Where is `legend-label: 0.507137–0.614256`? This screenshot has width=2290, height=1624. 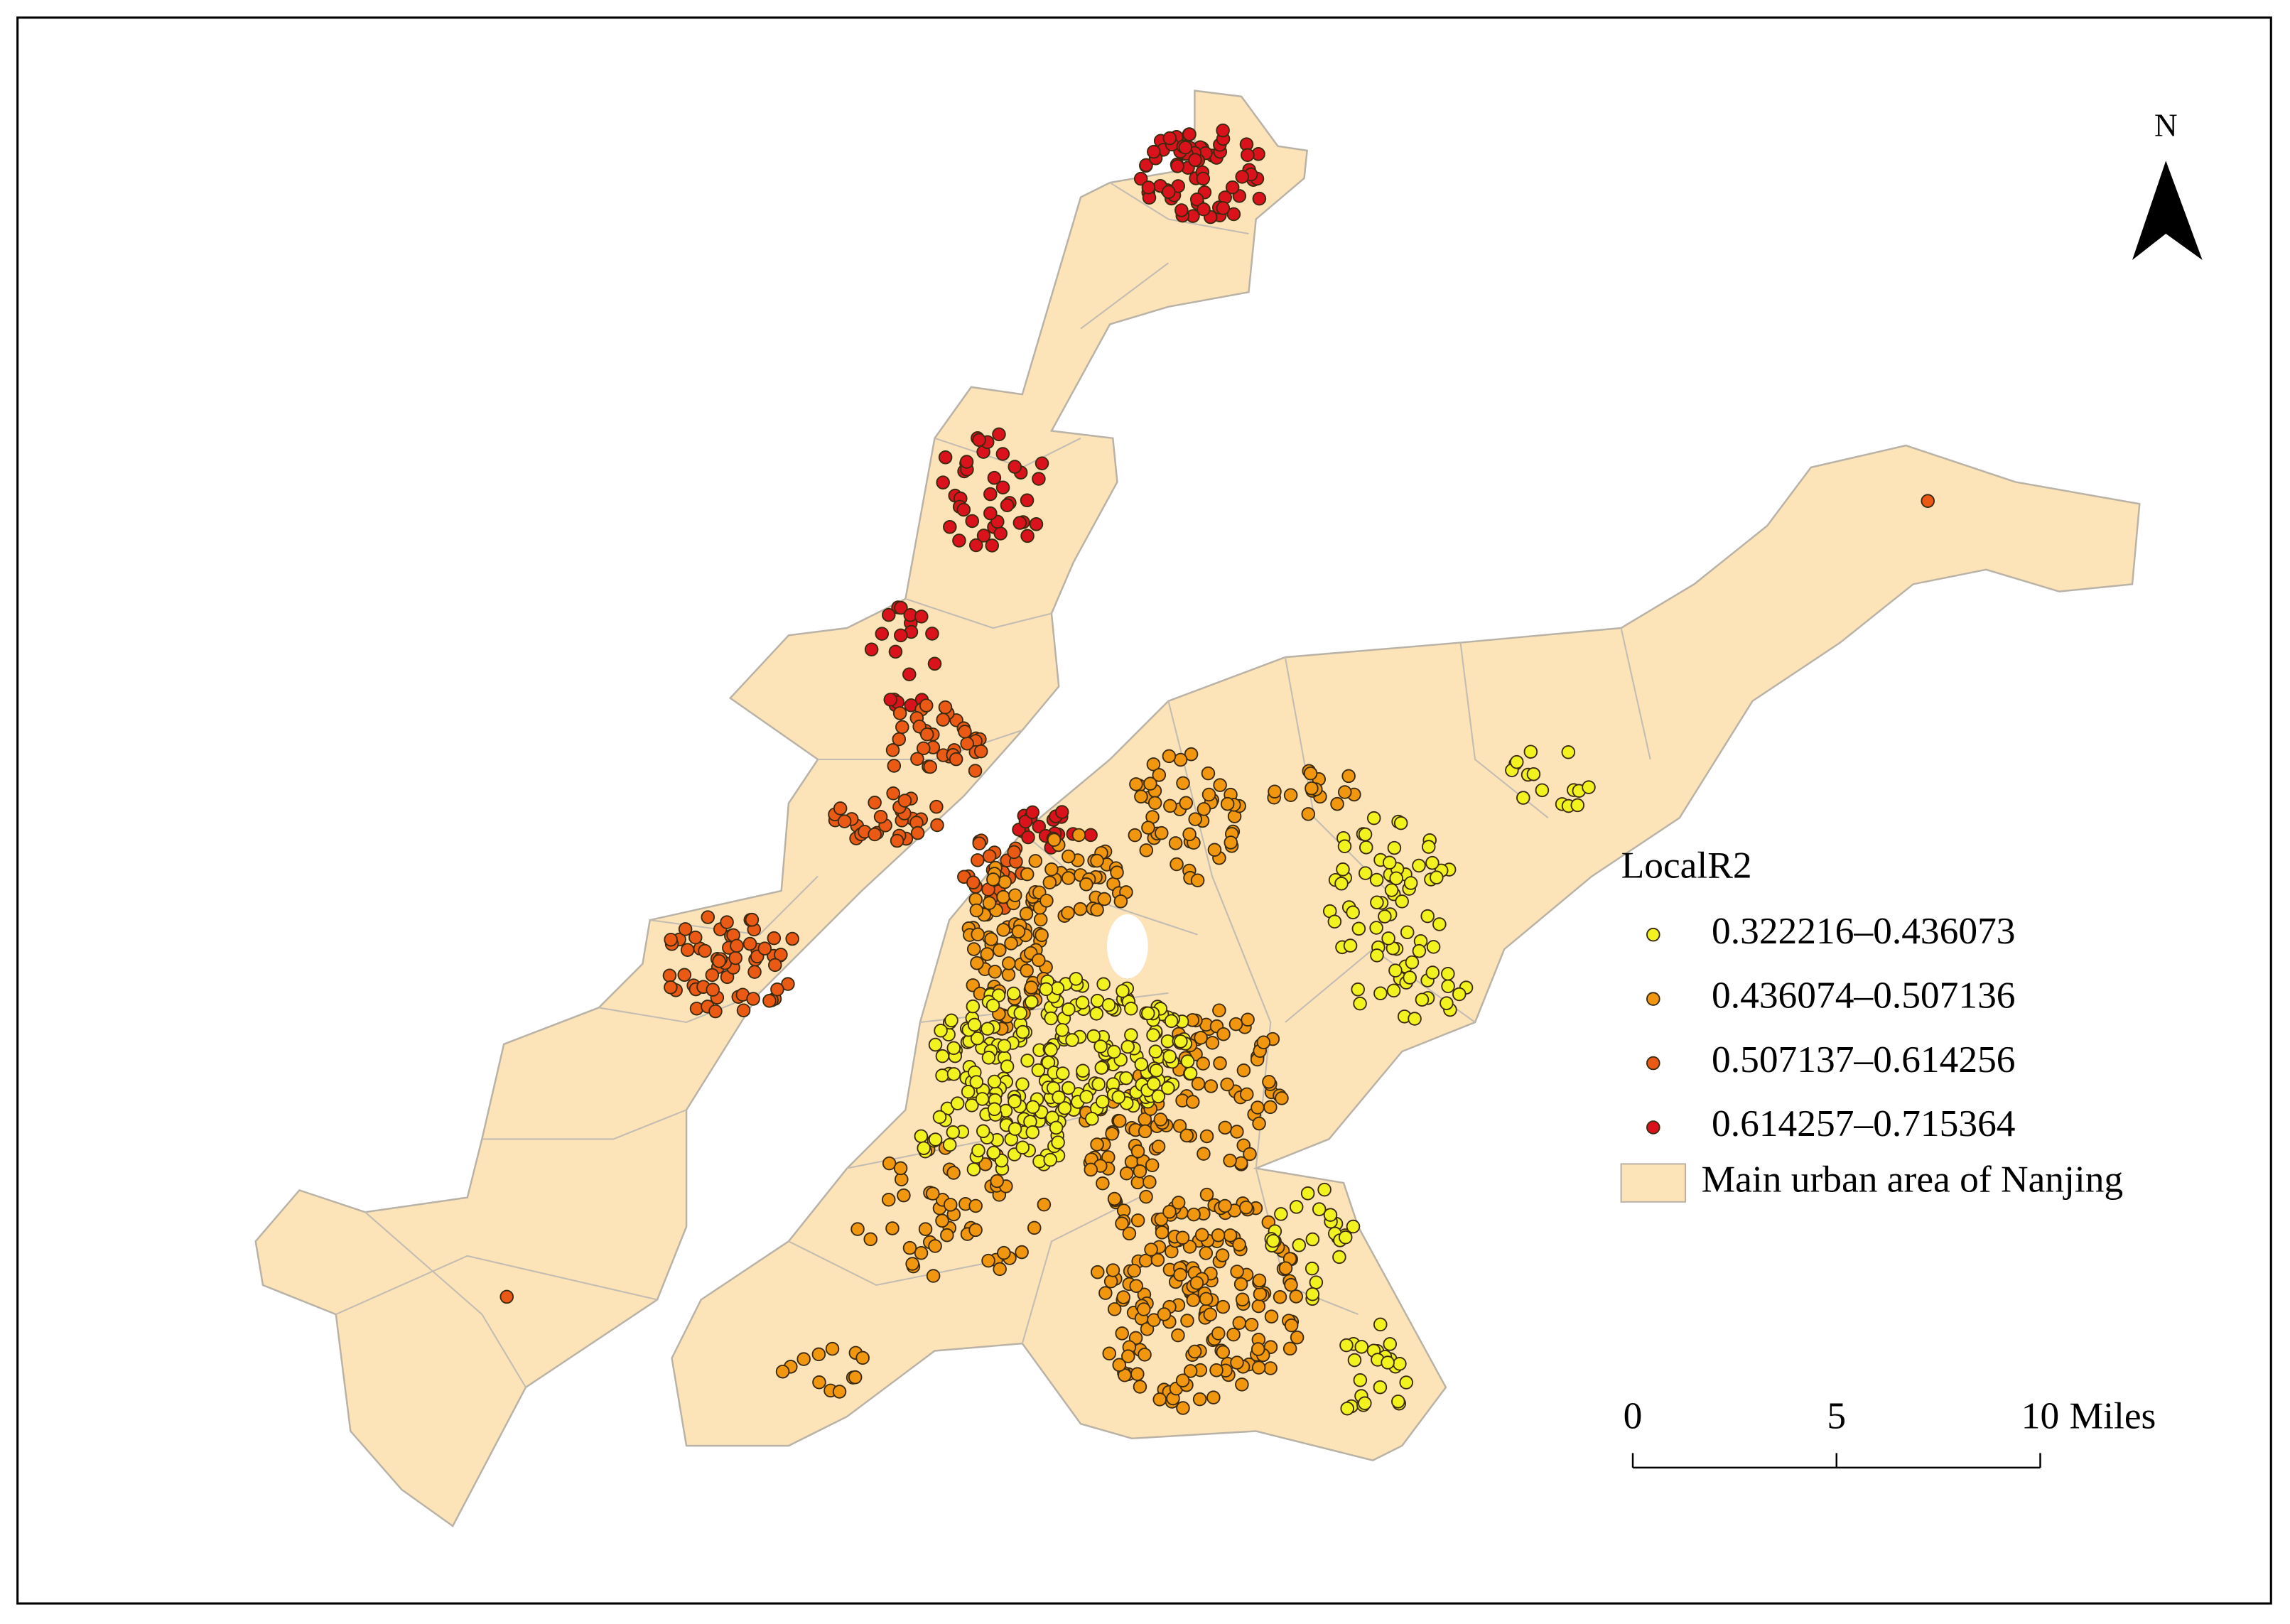
legend-label: 0.507137–0.614256 is located at coordinates (1864, 1059).